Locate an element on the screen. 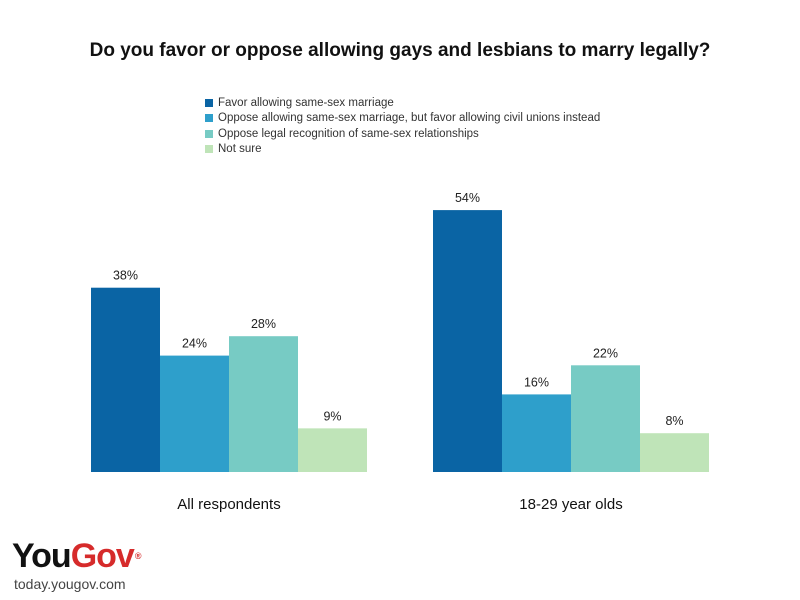  yougov-logo: YouGov® is located at coordinates (77, 556).